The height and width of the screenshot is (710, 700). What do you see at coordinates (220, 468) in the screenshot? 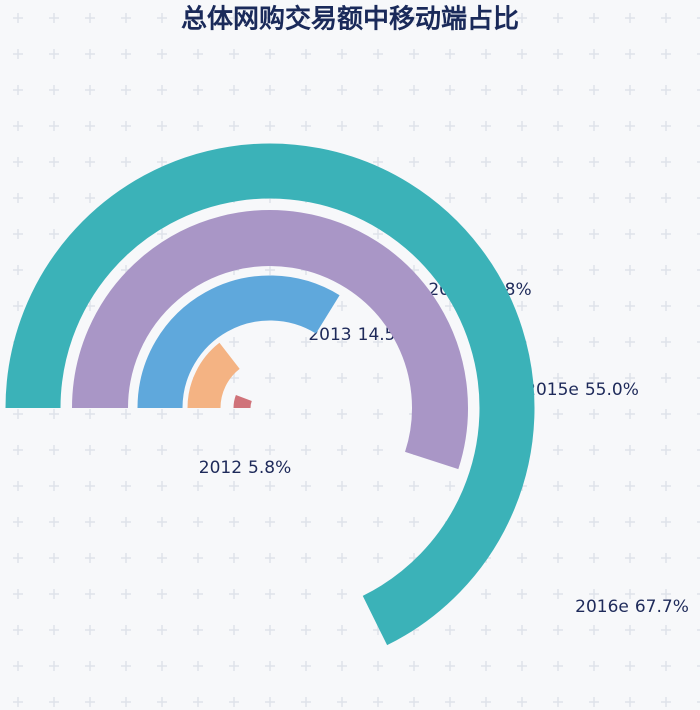
I see `category-label: 2012` at bounding box center [220, 468].